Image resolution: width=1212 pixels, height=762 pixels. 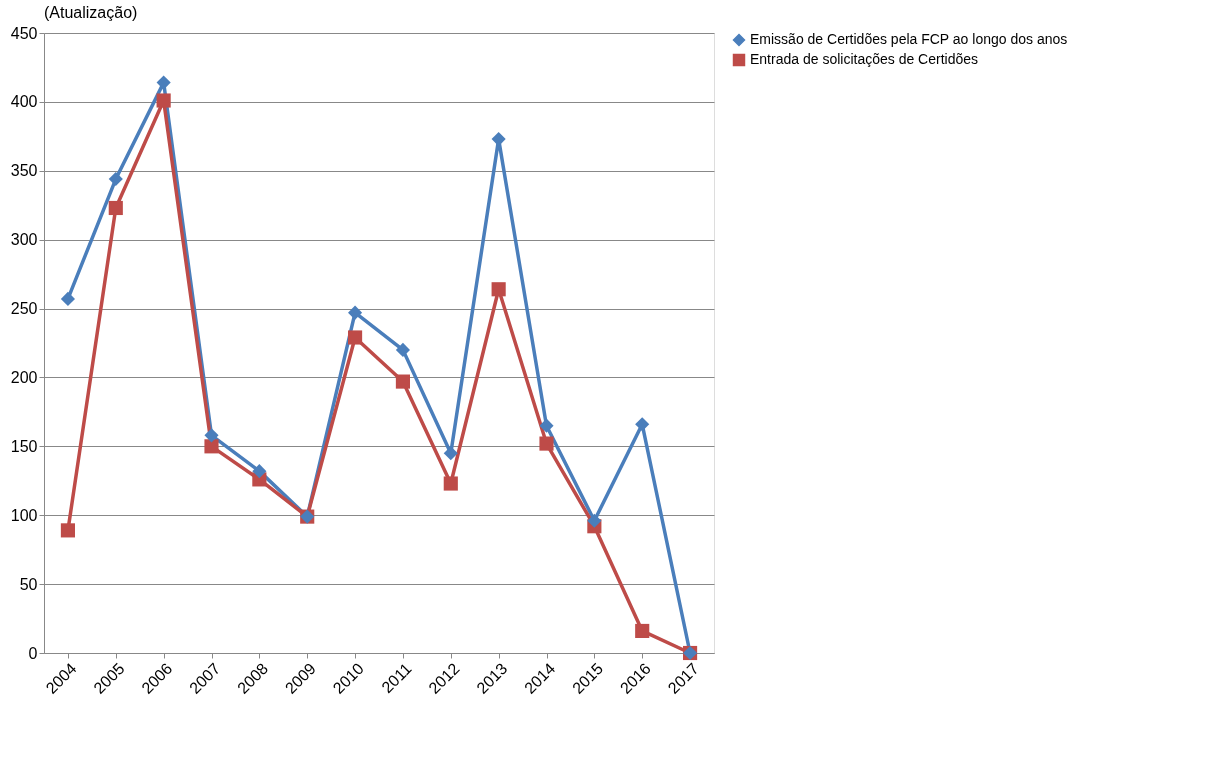 I want to click on y-tick-label: 150, so click(x=24, y=446).